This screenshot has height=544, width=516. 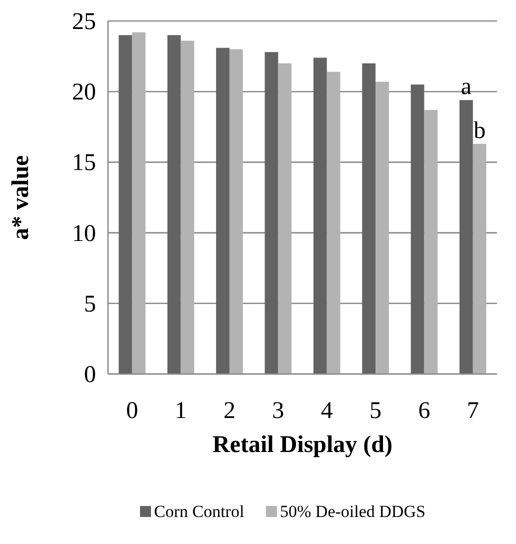 I want to click on x-tick-label: 5, so click(x=376, y=411).